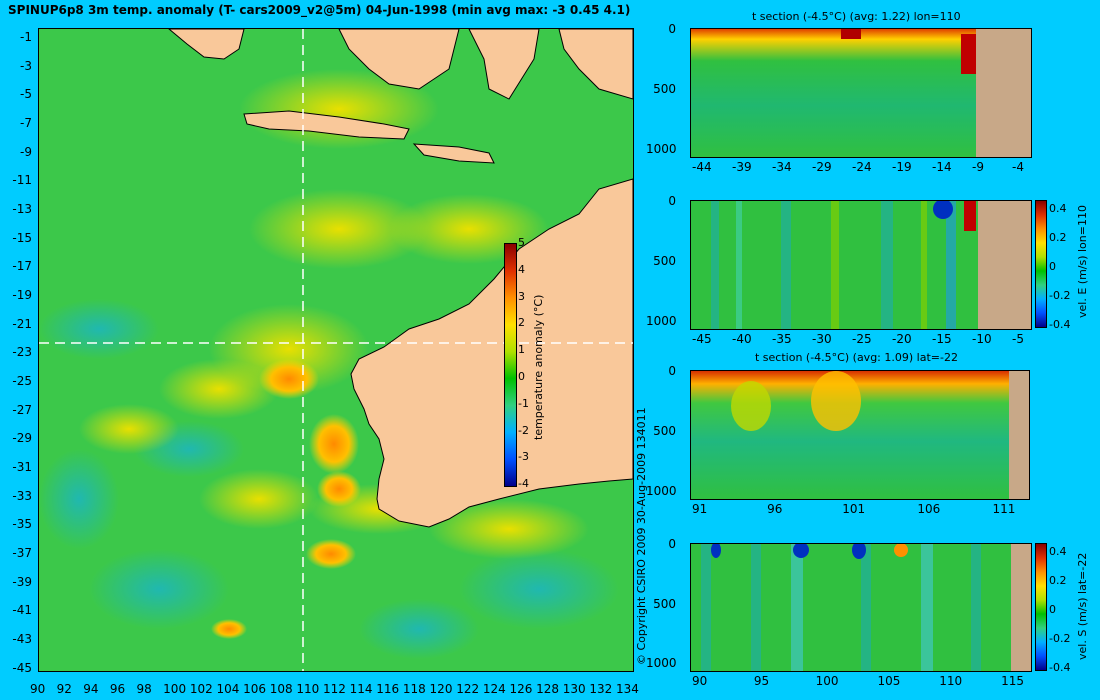 The image size is (1100, 700). What do you see at coordinates (1018, 167) in the screenshot?
I see `section-1-x-tick: -4` at bounding box center [1018, 167].